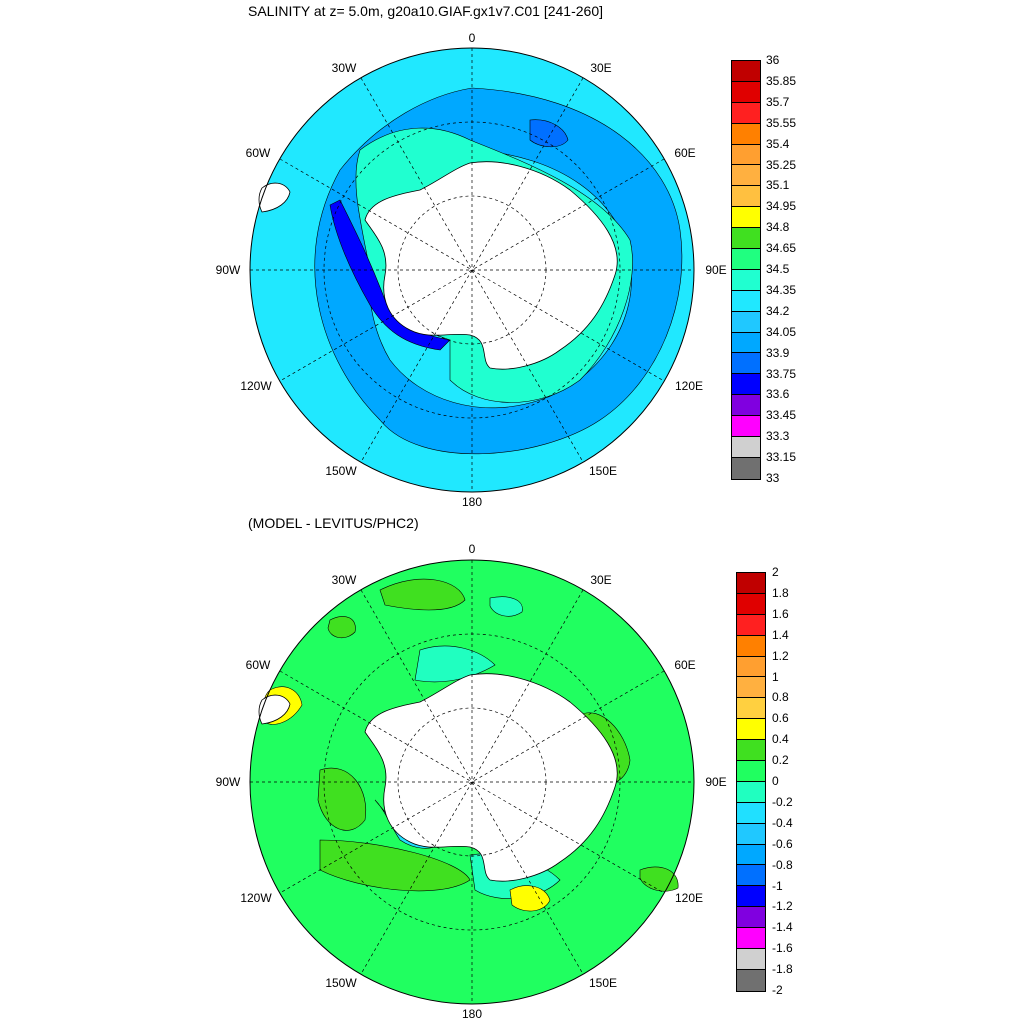  I want to click on colorbar-tick-label: 1, so click(775, 676).